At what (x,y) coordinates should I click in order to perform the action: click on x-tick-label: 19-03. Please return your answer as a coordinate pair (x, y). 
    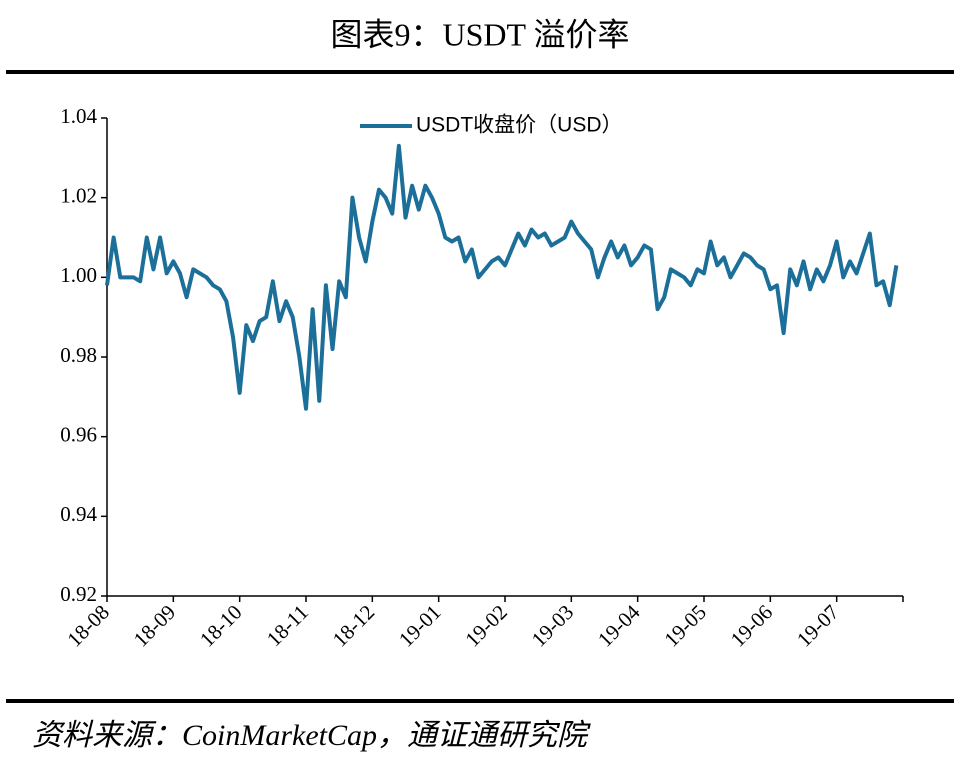
    Looking at the image, I should click on (553, 626).